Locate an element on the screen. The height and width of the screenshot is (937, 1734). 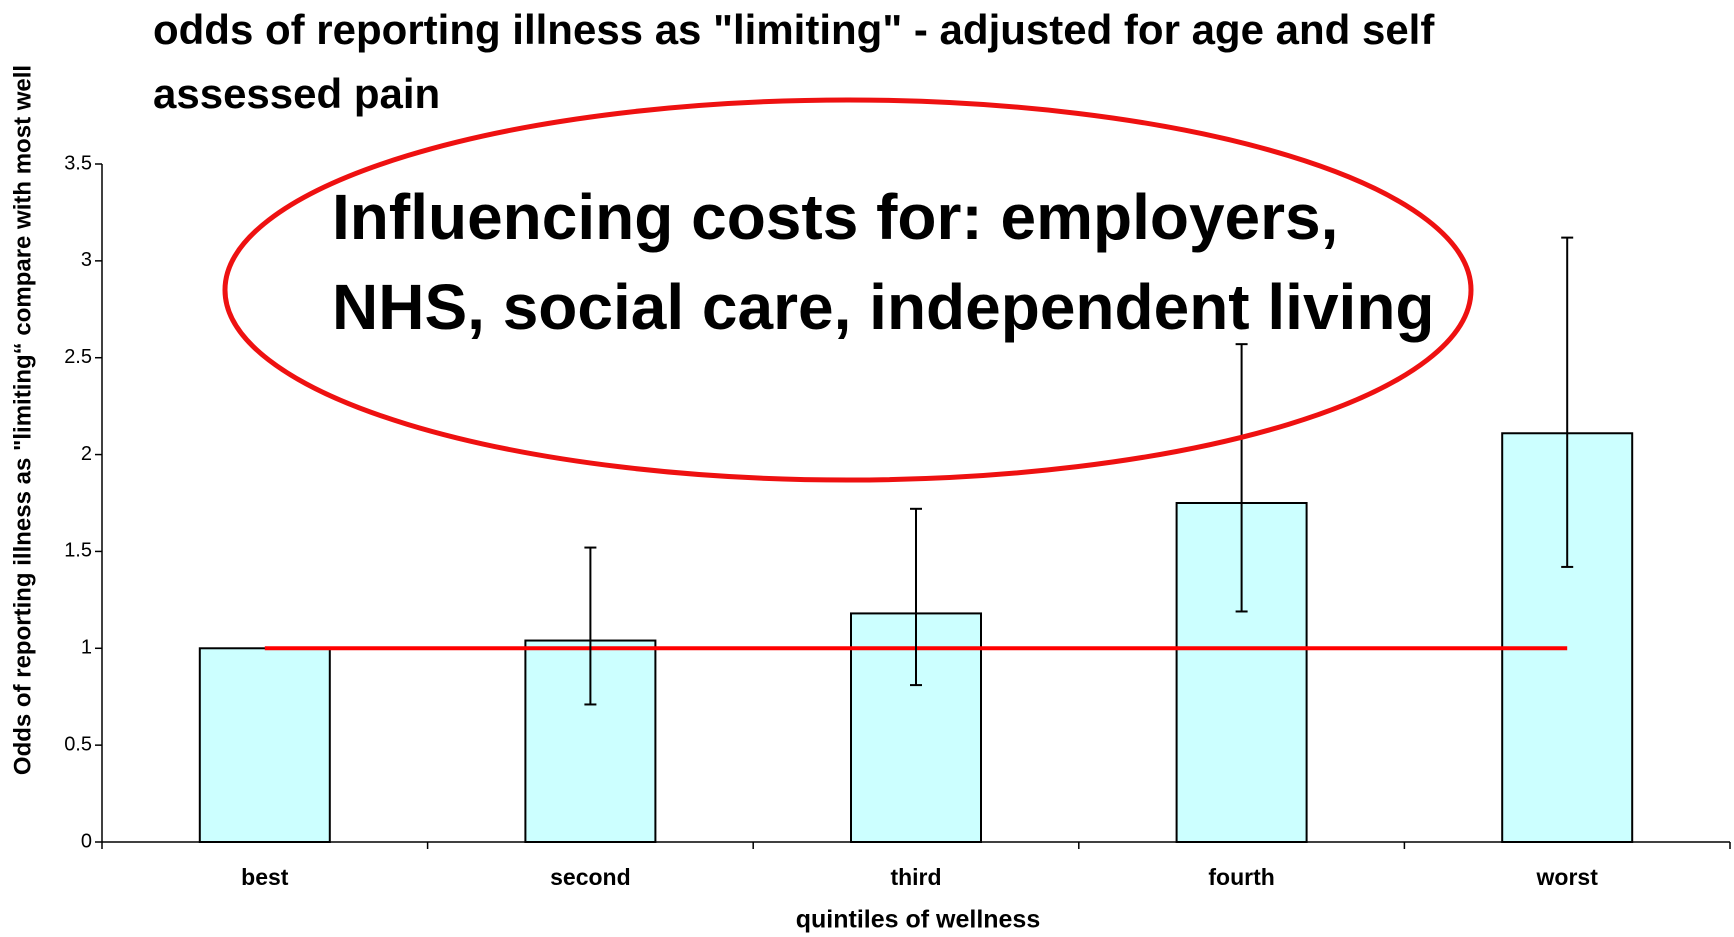
x-tick-label: best is located at coordinates (265, 877).